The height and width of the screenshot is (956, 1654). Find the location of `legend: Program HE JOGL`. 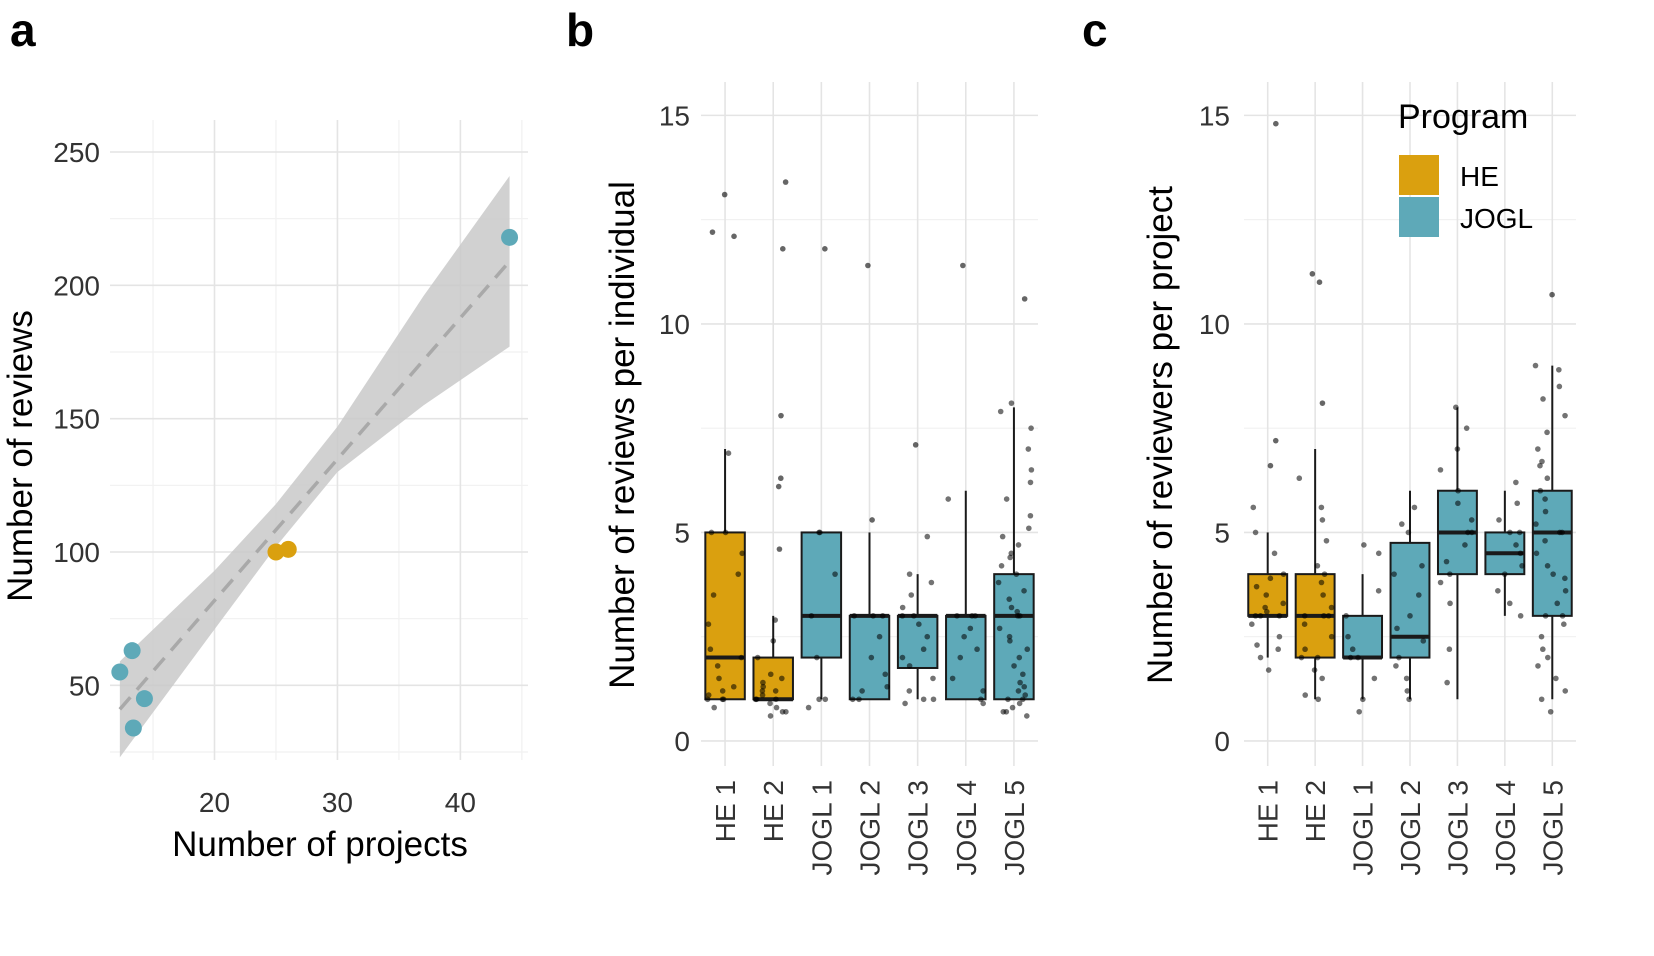

legend: Program HE JOGL is located at coordinates (1465, 167).